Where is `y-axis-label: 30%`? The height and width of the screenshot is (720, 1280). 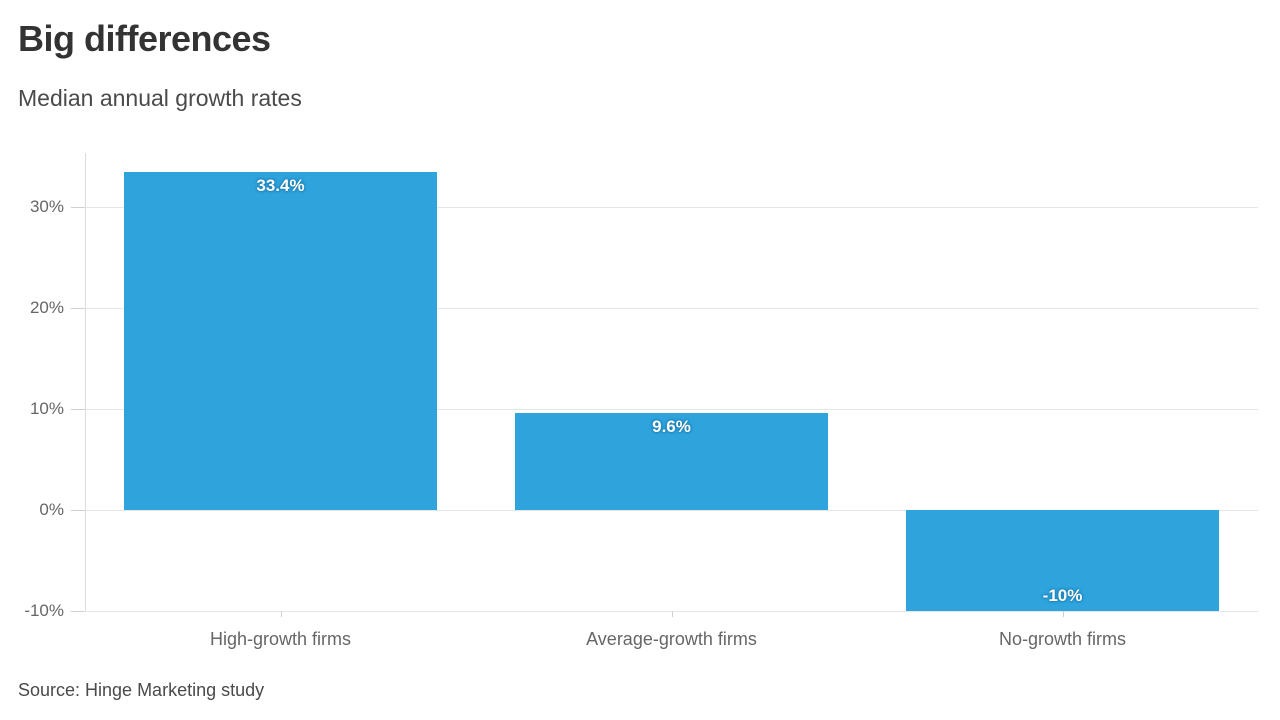
y-axis-label: 30% is located at coordinates (46, 206).